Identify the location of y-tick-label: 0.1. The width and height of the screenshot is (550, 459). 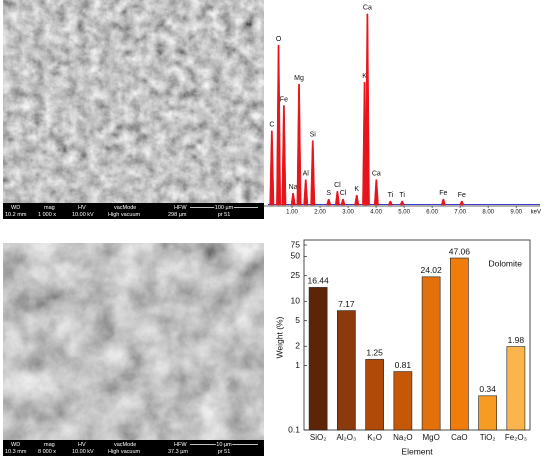
(294, 429).